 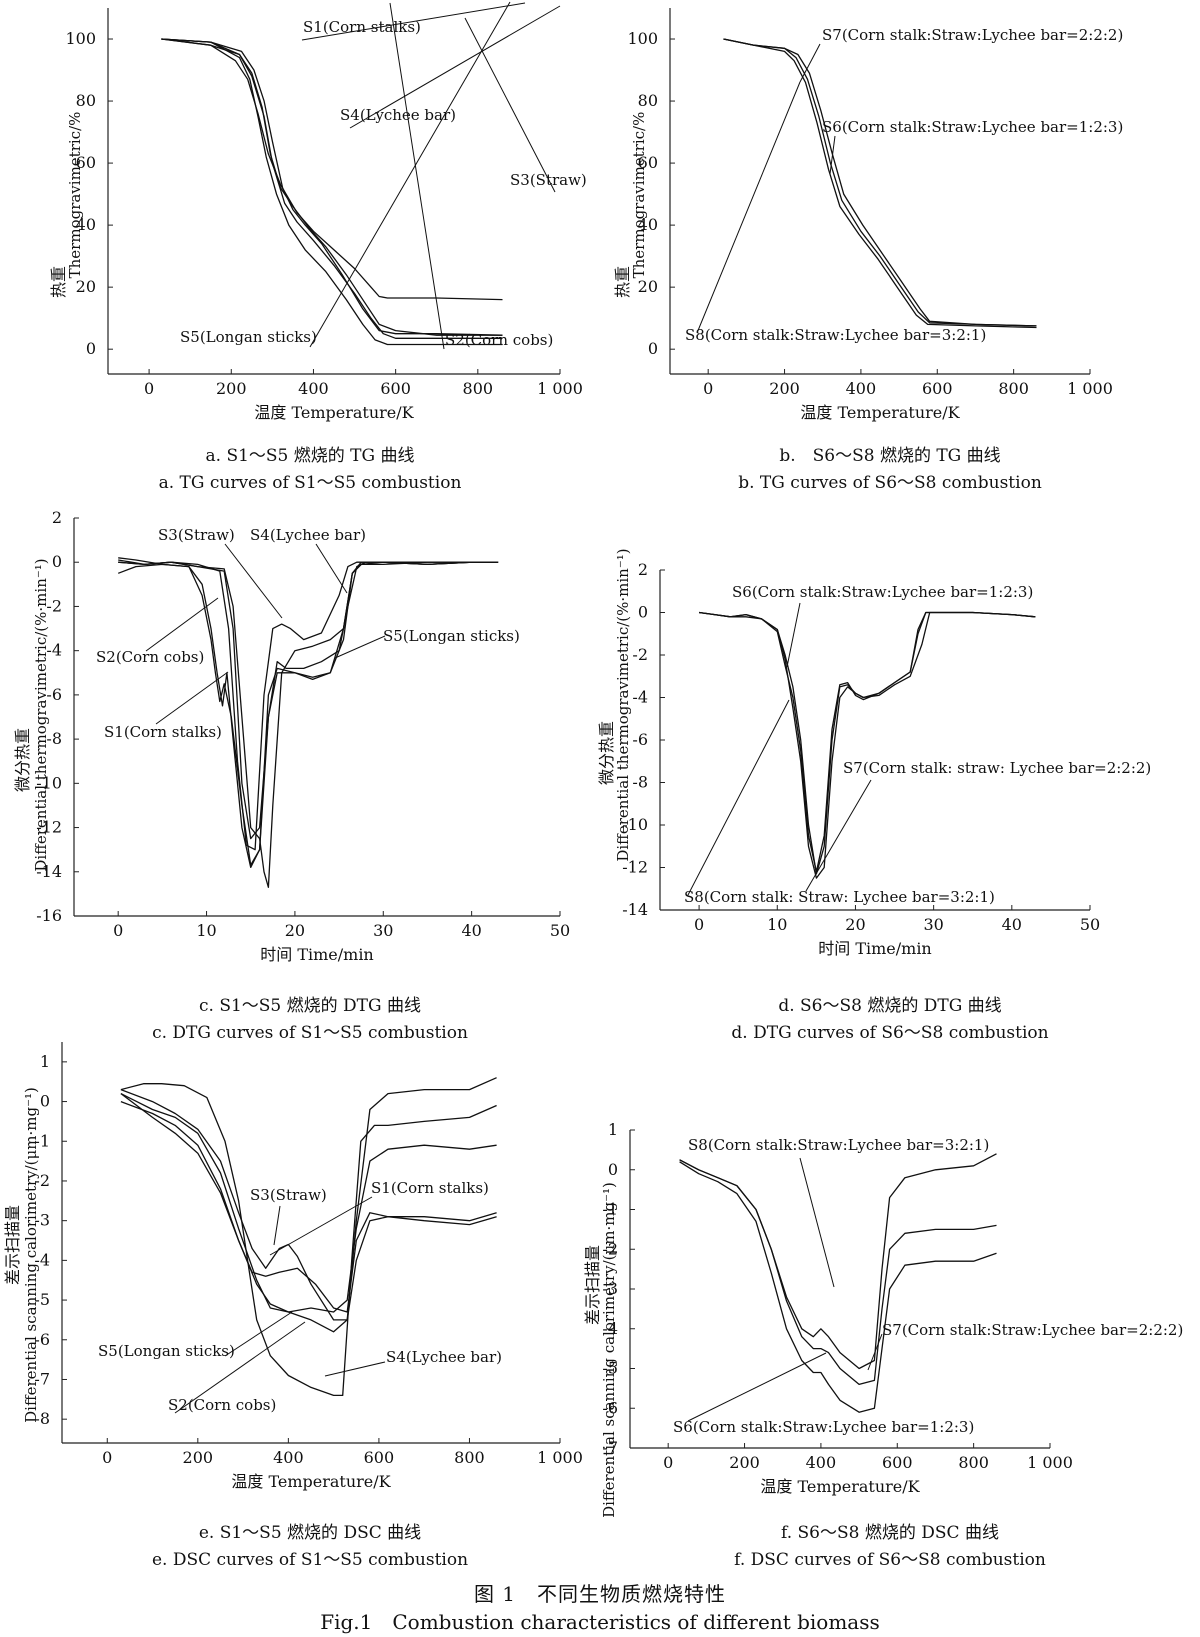 I want to click on x-axis-label: 温度 Temperature/K, so click(x=880, y=412).